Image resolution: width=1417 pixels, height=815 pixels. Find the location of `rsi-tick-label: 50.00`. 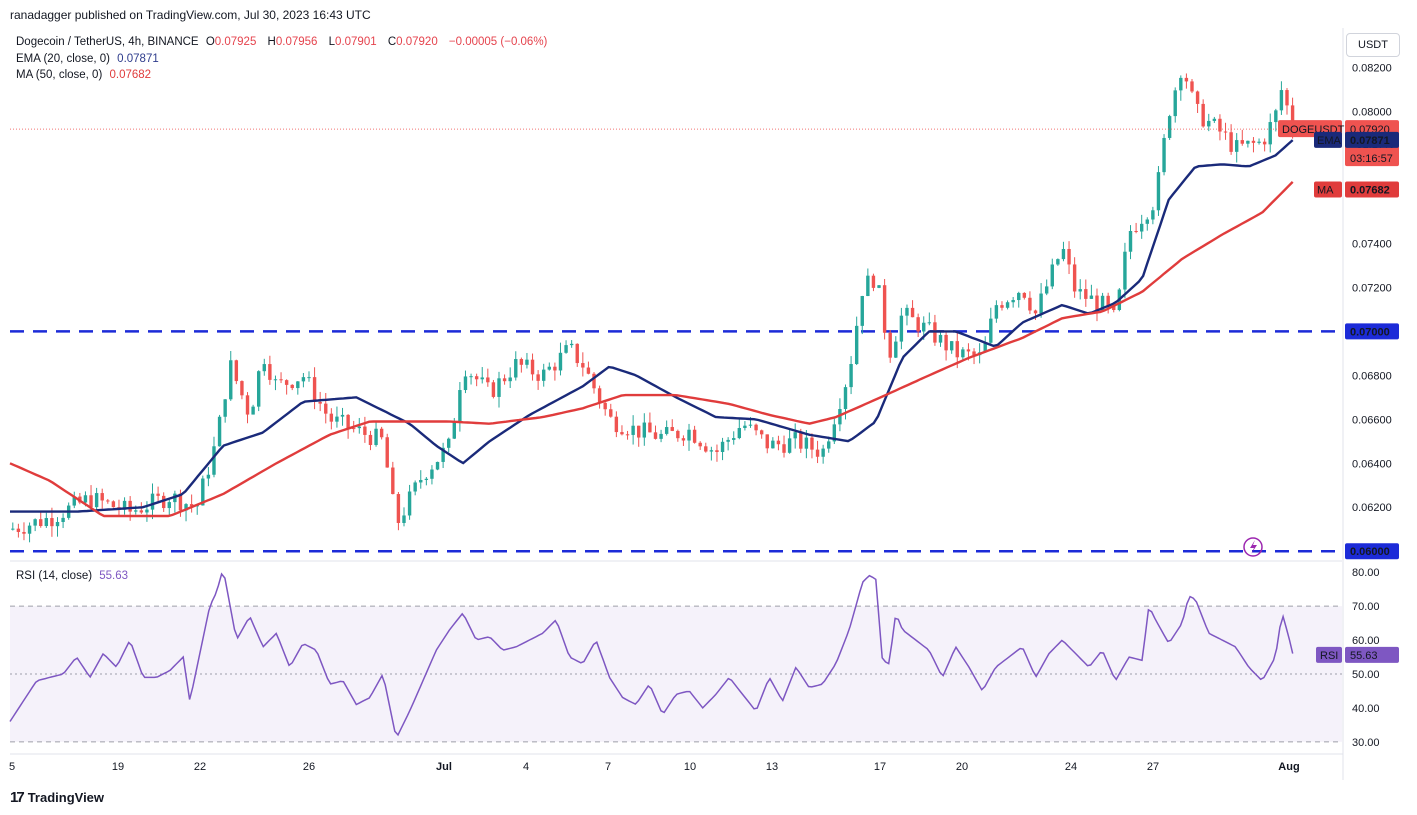

rsi-tick-label: 50.00 is located at coordinates (1366, 675).